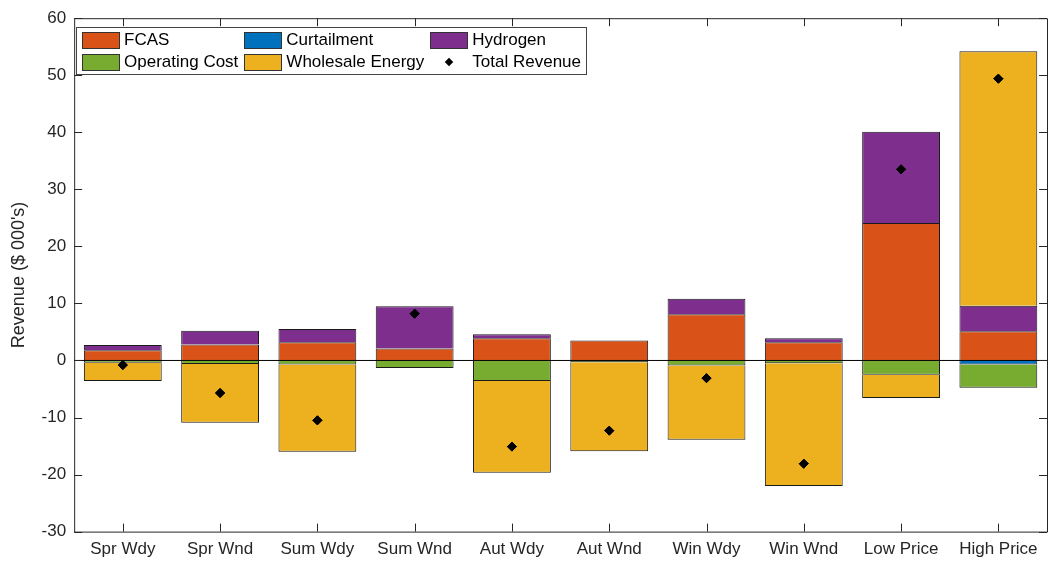 This screenshot has width=1054, height=570. Describe the element at coordinates (54, 417) in the screenshot. I see `y-tick-label: -10` at that location.